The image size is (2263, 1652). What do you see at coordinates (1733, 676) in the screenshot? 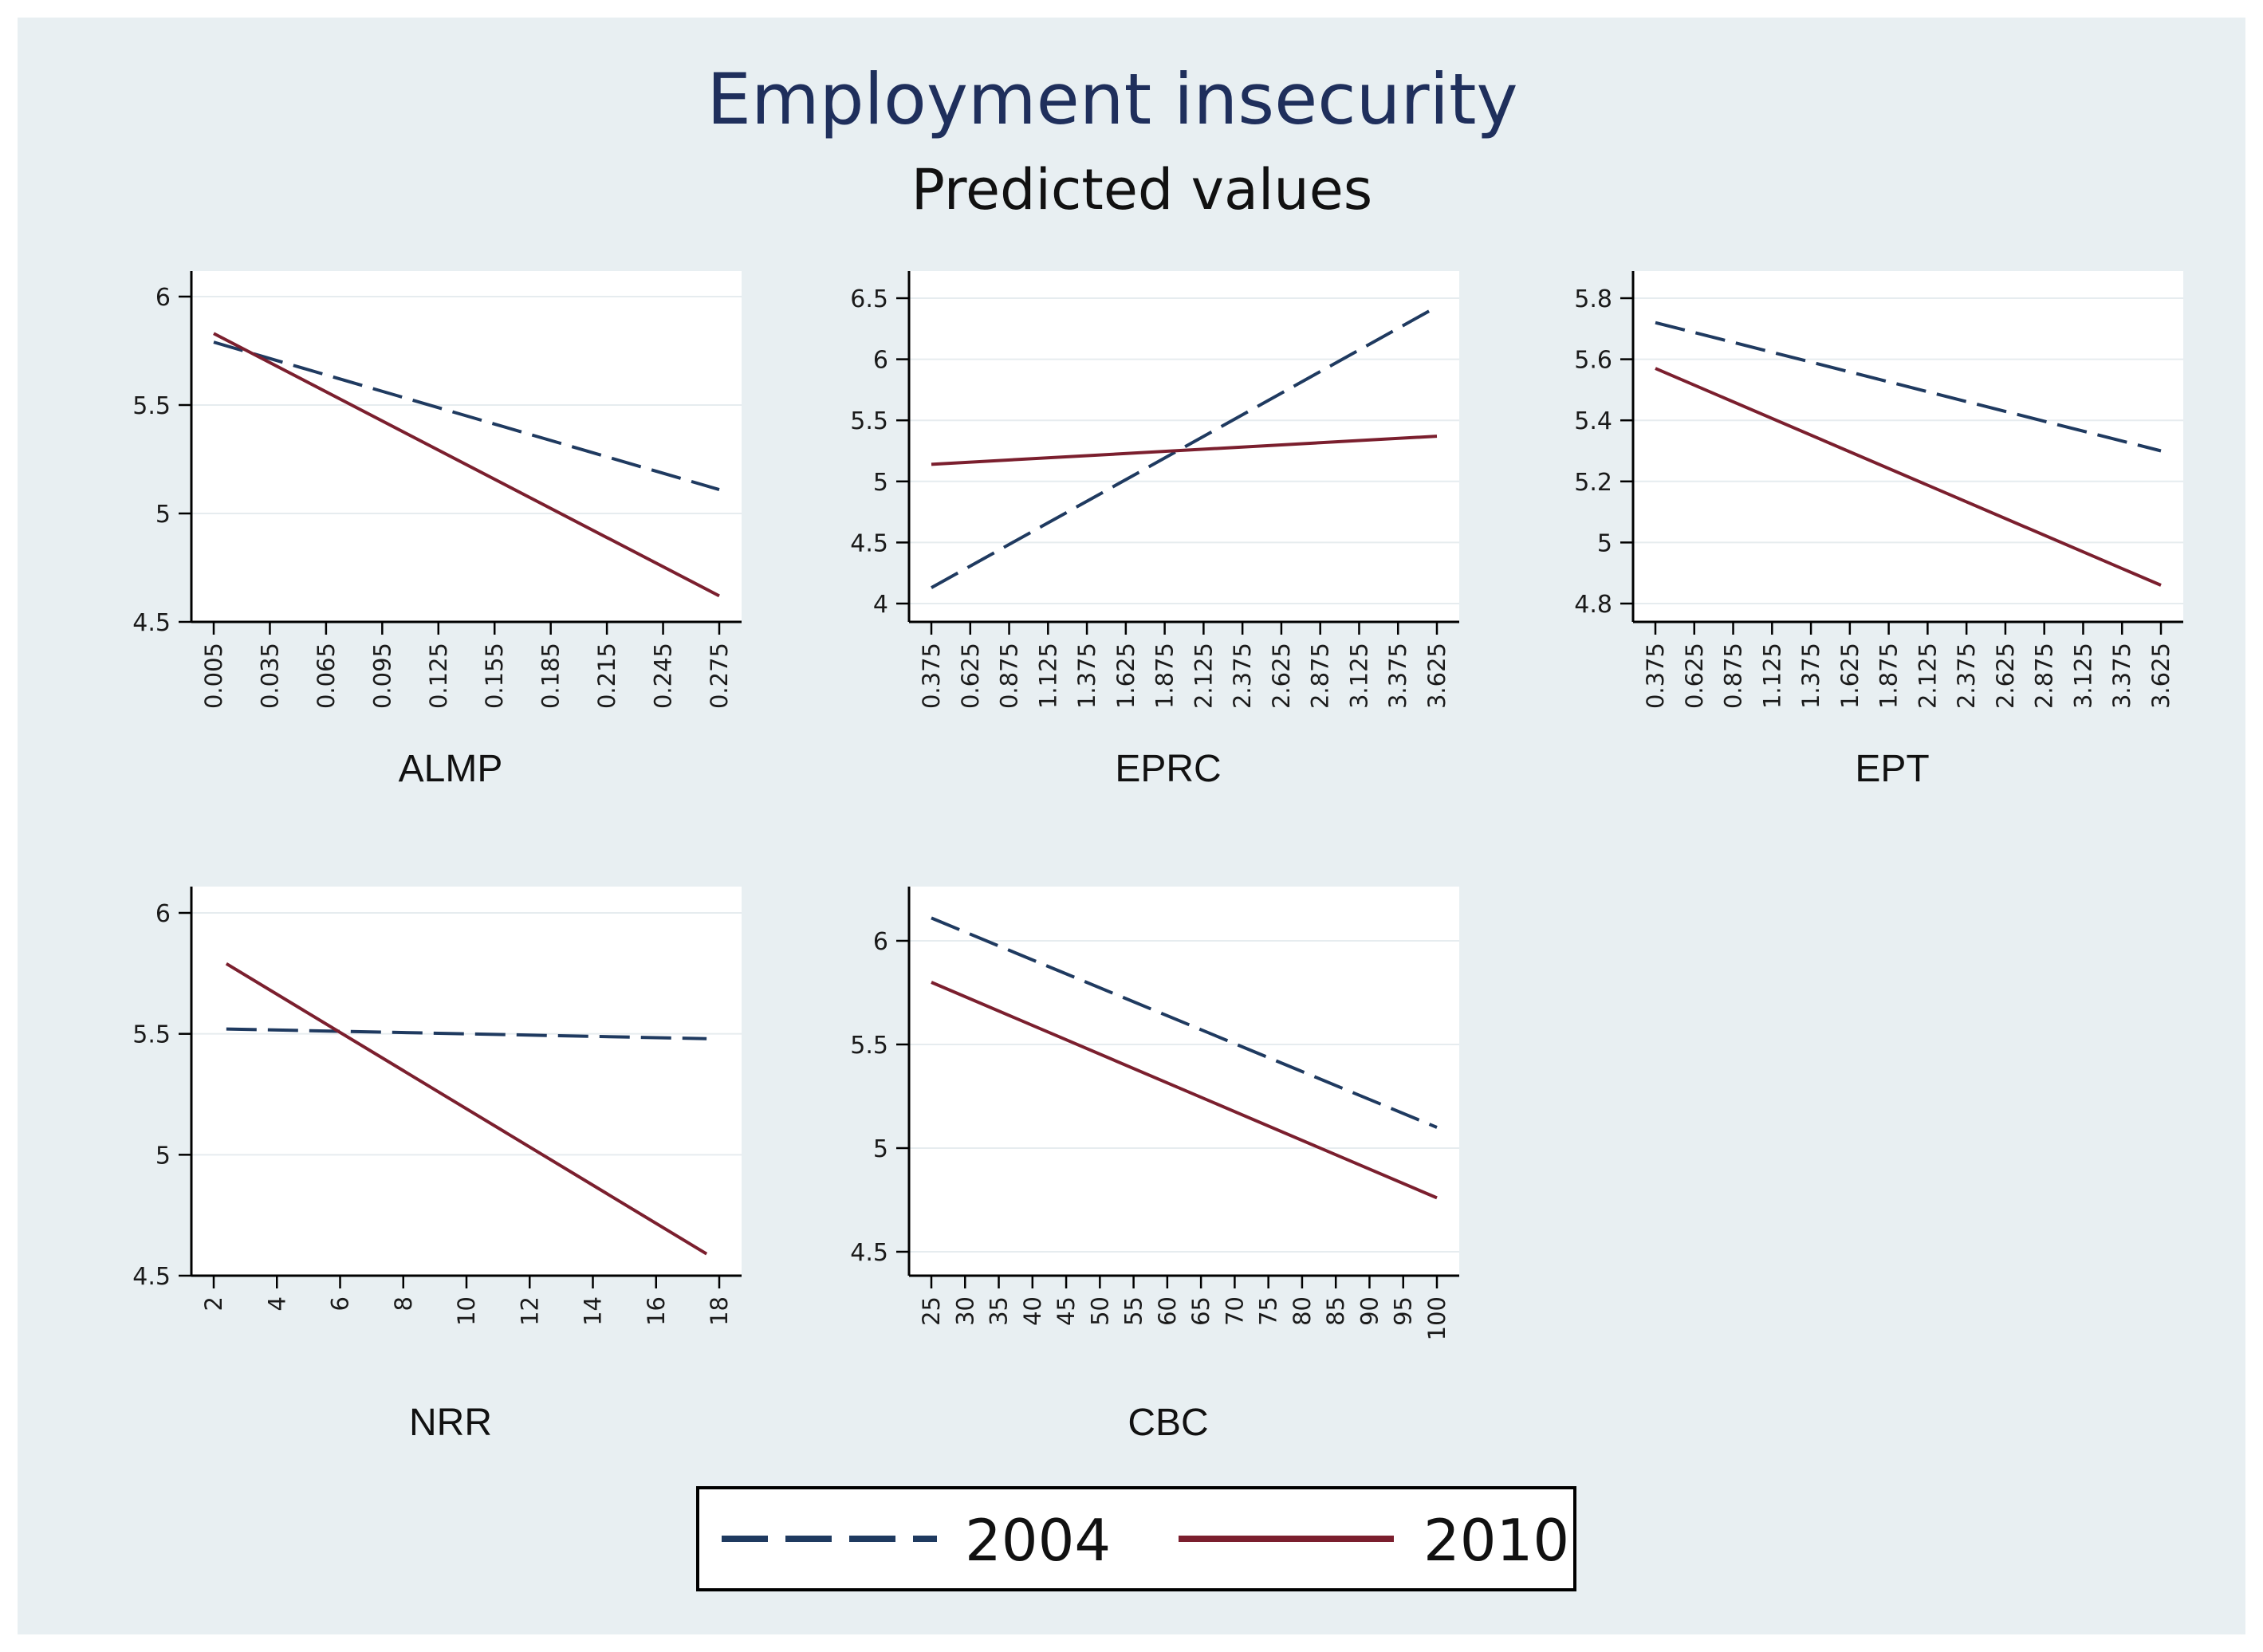
I see `x-tick-label: 0.875` at bounding box center [1733, 676].